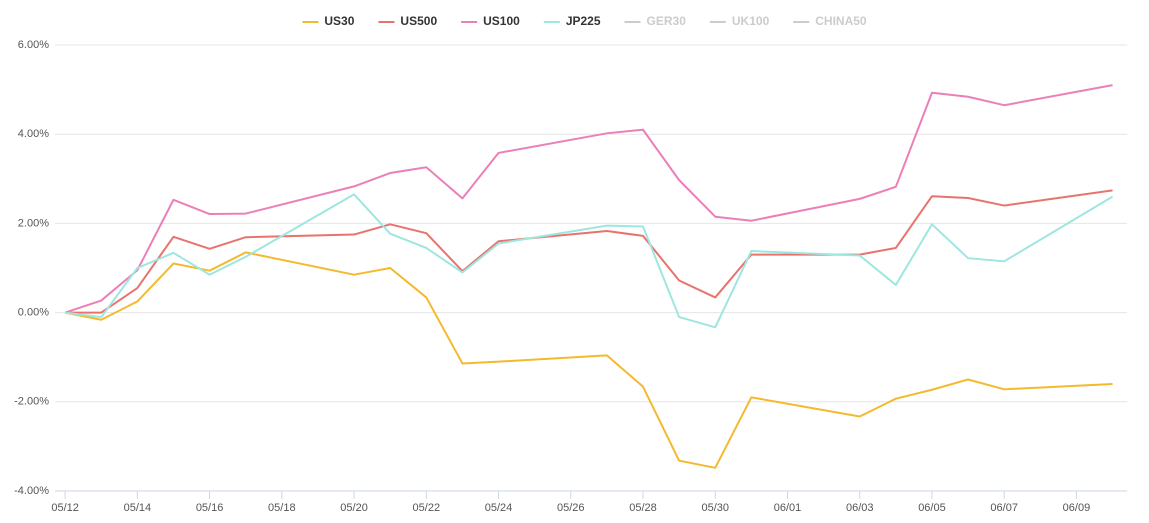 Image resolution: width=1149 pixels, height=523 pixels. I want to click on legend: US30 US500 US100 JP225 GER30 UK100 CHINA50, so click(584, 21).